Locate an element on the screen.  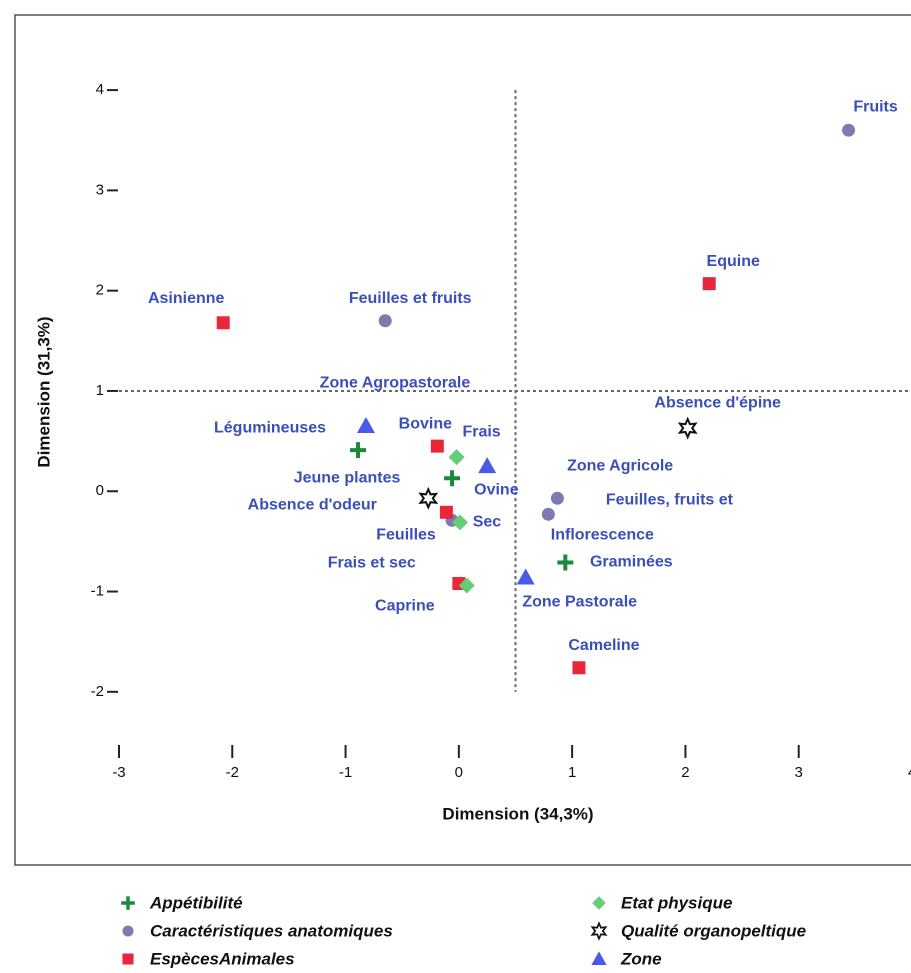
point-label: Fruits is located at coordinates (875, 106).